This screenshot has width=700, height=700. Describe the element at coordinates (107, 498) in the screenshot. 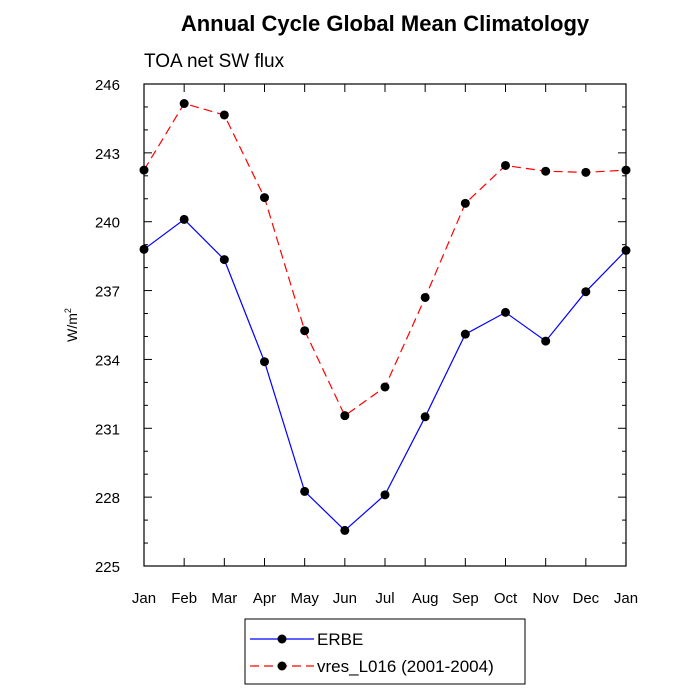

I see `y-tick-label: 228` at that location.